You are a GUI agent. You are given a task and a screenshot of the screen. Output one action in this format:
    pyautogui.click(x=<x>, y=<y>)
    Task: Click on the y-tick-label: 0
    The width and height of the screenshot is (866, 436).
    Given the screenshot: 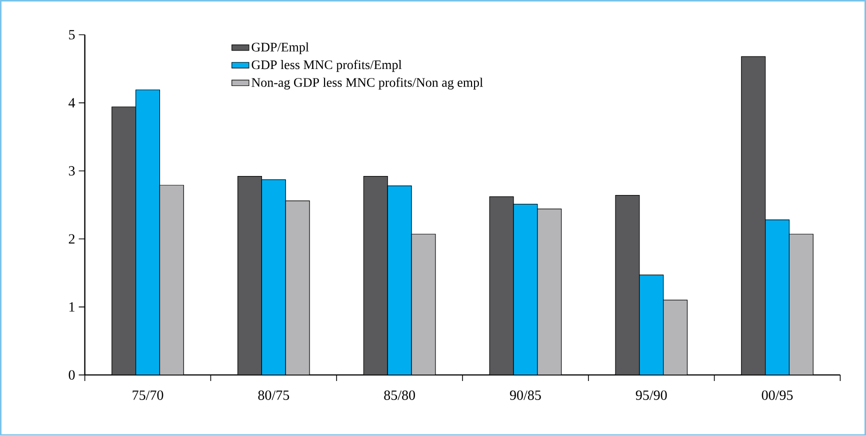 What is the action you would take?
    pyautogui.click(x=71, y=375)
    